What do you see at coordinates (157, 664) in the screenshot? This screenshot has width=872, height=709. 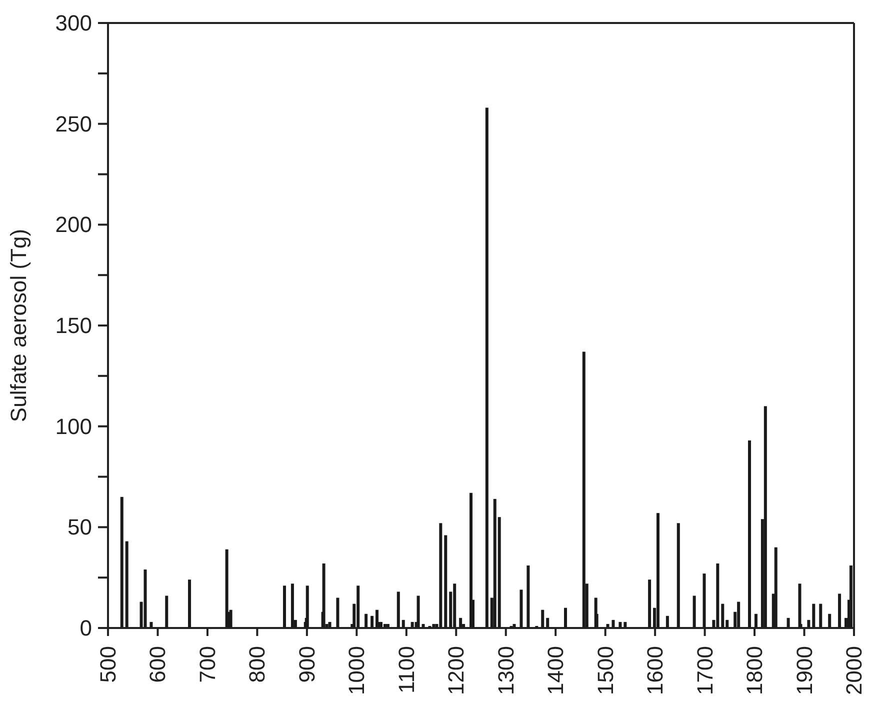 I see `x-tick-label: 600` at bounding box center [157, 664].